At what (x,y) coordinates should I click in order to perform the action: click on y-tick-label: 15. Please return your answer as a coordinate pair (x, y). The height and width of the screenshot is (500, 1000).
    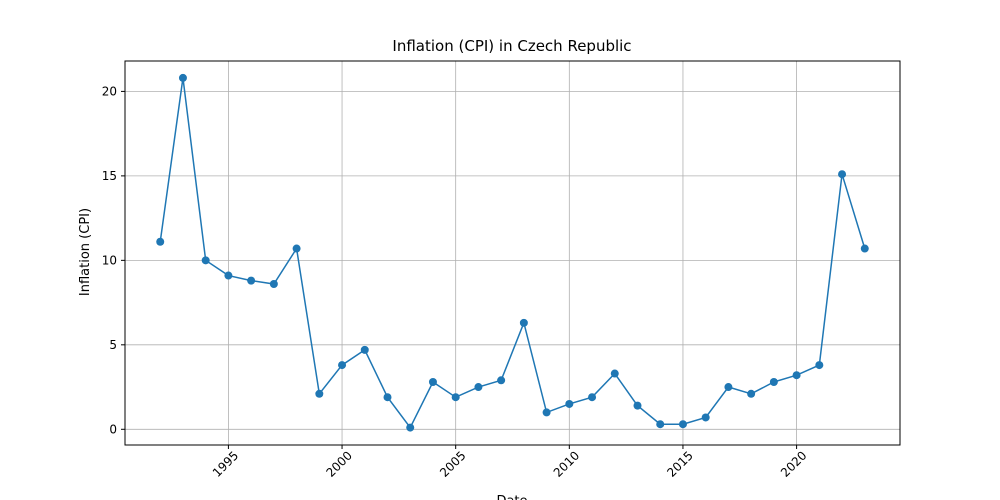
    Looking at the image, I should click on (109, 176).